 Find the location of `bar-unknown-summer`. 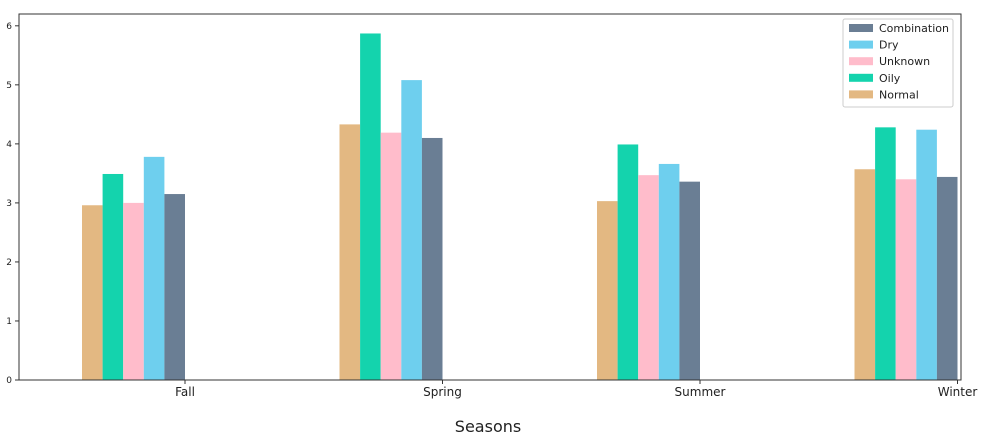

bar-unknown-summer is located at coordinates (648, 277).